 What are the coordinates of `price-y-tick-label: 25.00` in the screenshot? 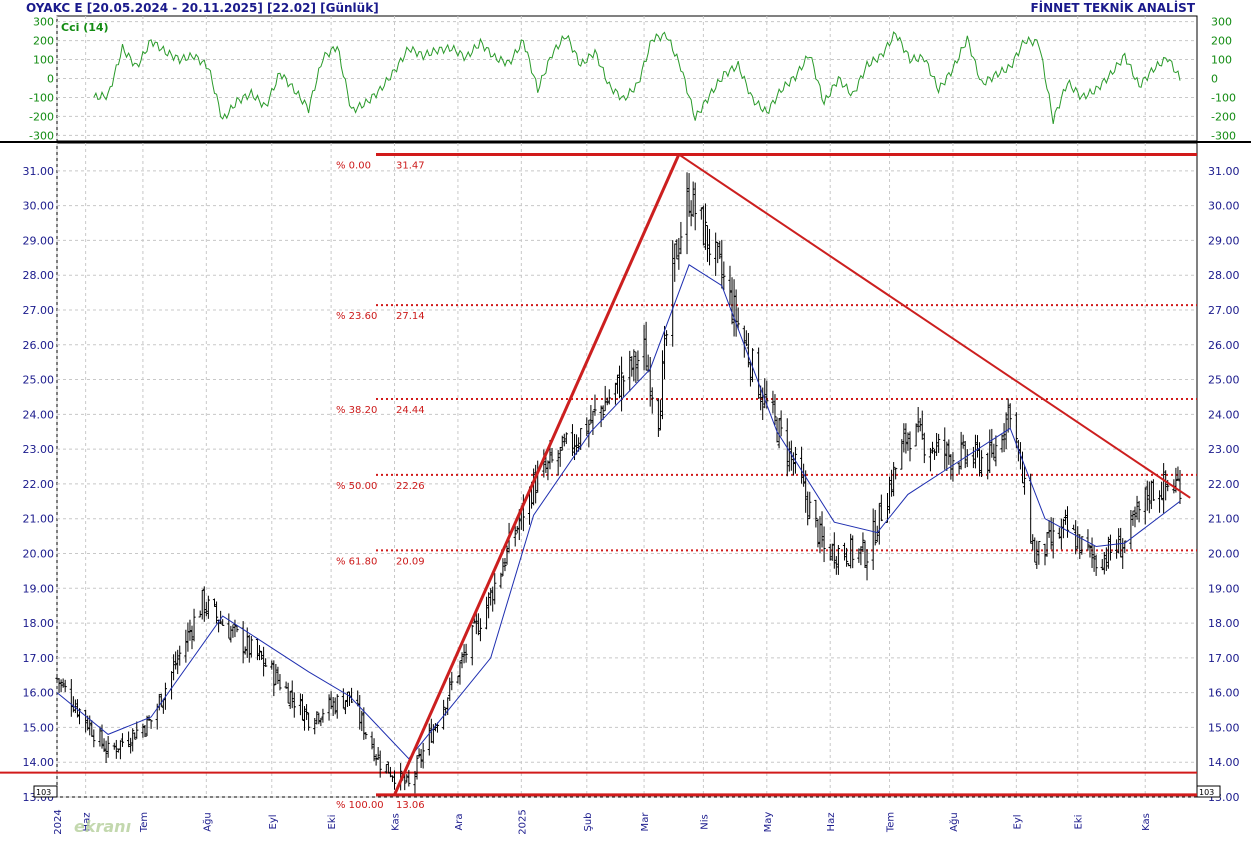 It's located at (39, 380).